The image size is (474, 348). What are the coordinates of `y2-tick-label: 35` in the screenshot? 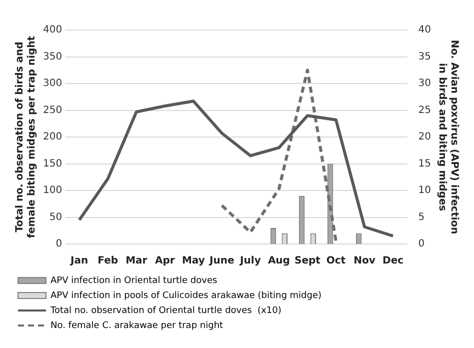 It's located at (425, 56).